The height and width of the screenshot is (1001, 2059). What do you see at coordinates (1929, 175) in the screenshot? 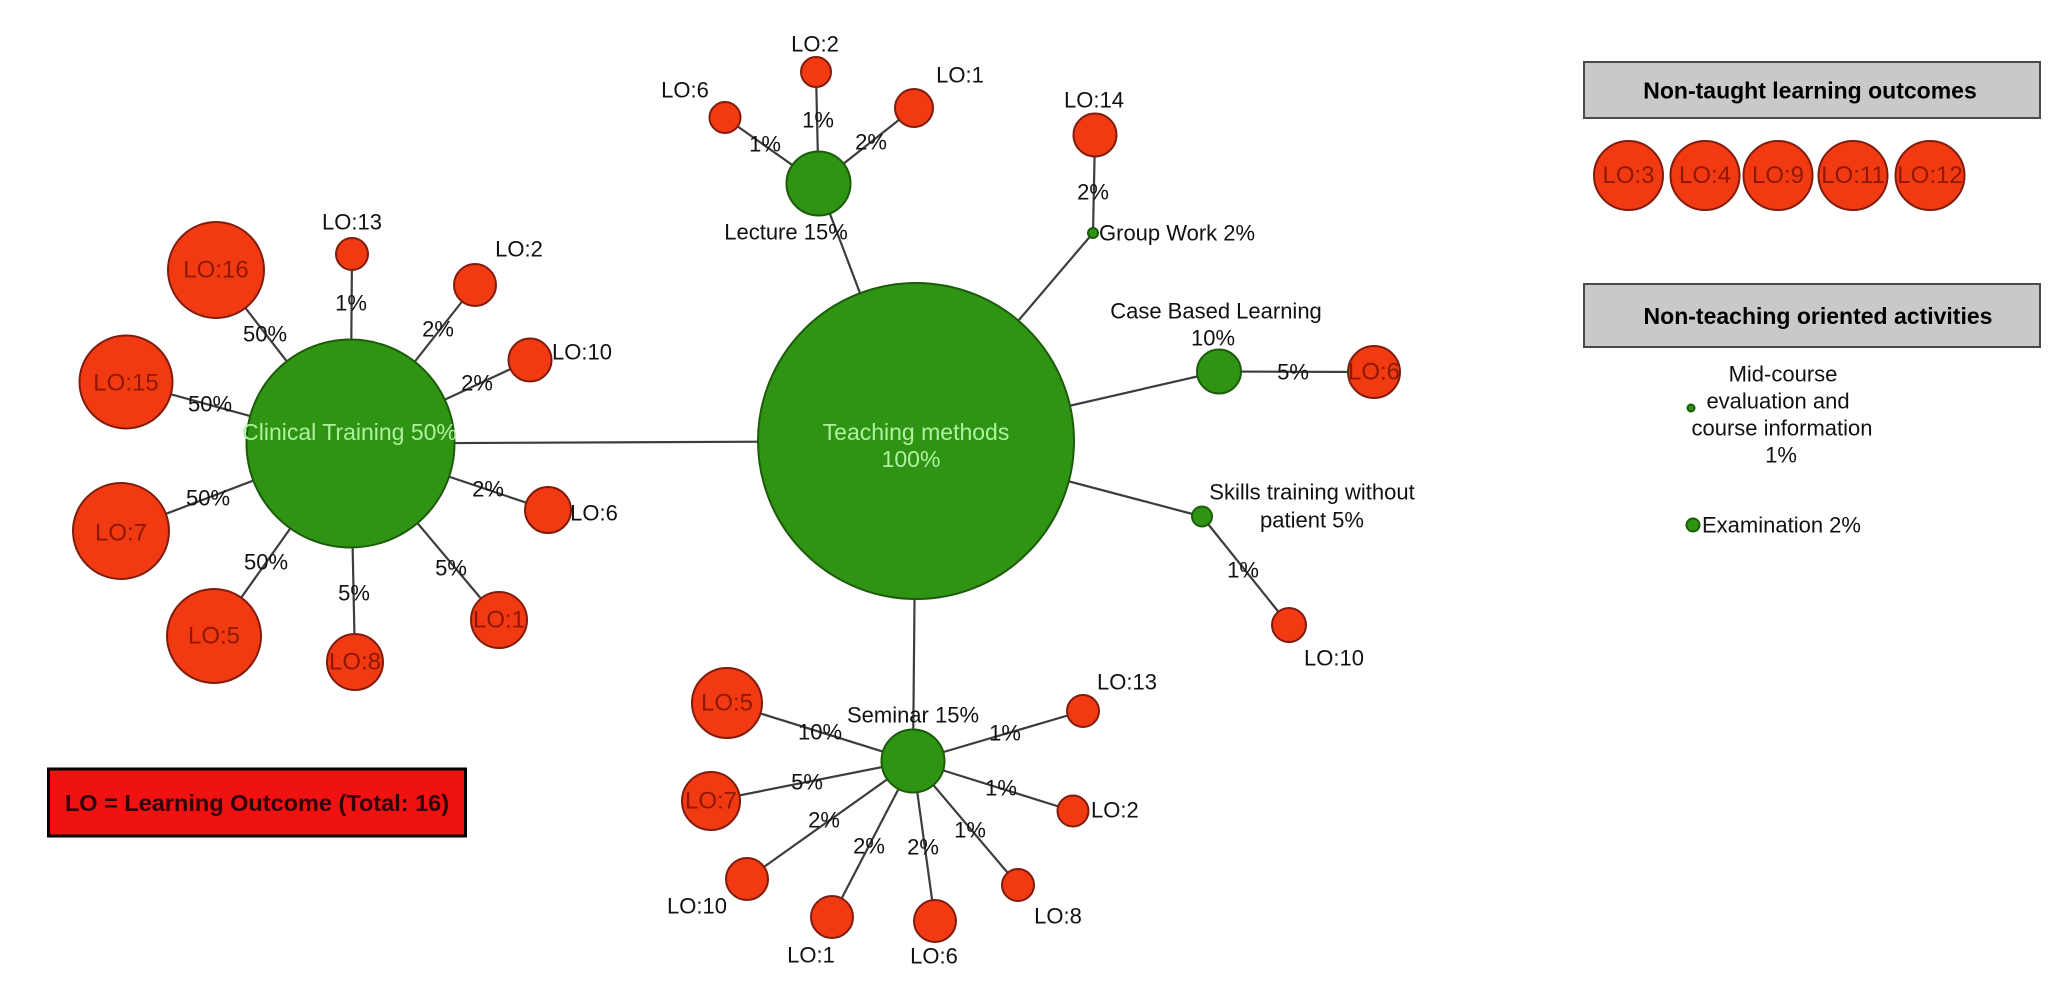
I see `svg-text: LO:12` at bounding box center [1929, 175].